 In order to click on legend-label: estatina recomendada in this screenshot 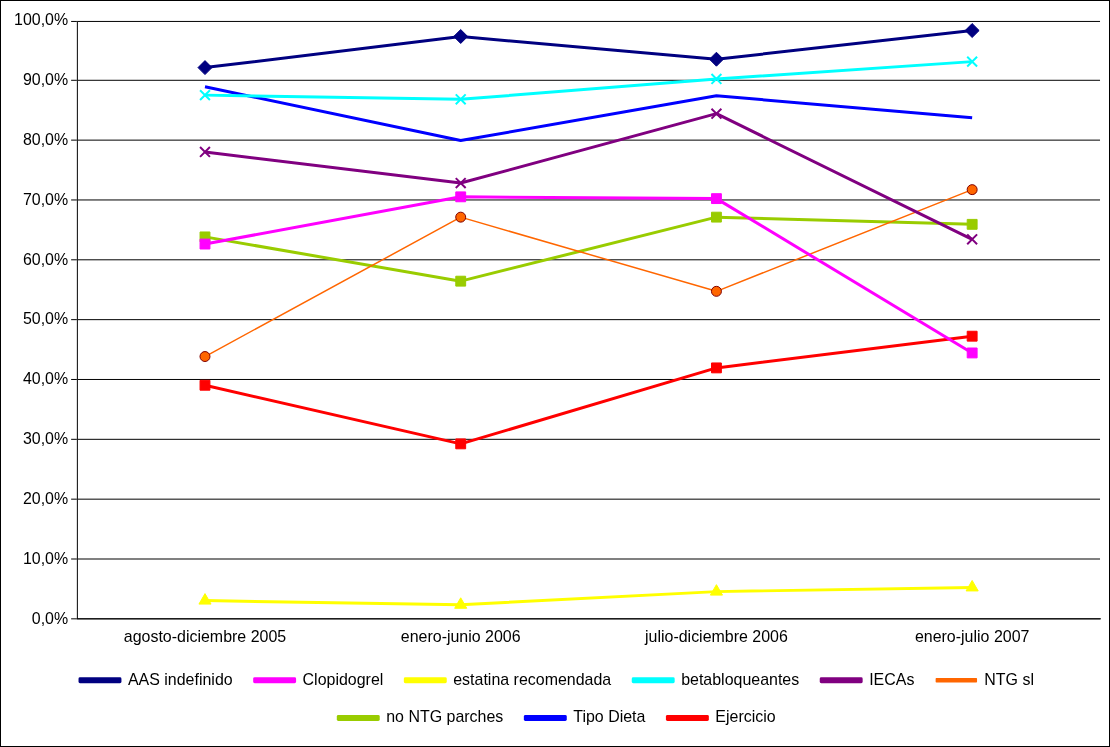, I will do `click(532, 679)`.